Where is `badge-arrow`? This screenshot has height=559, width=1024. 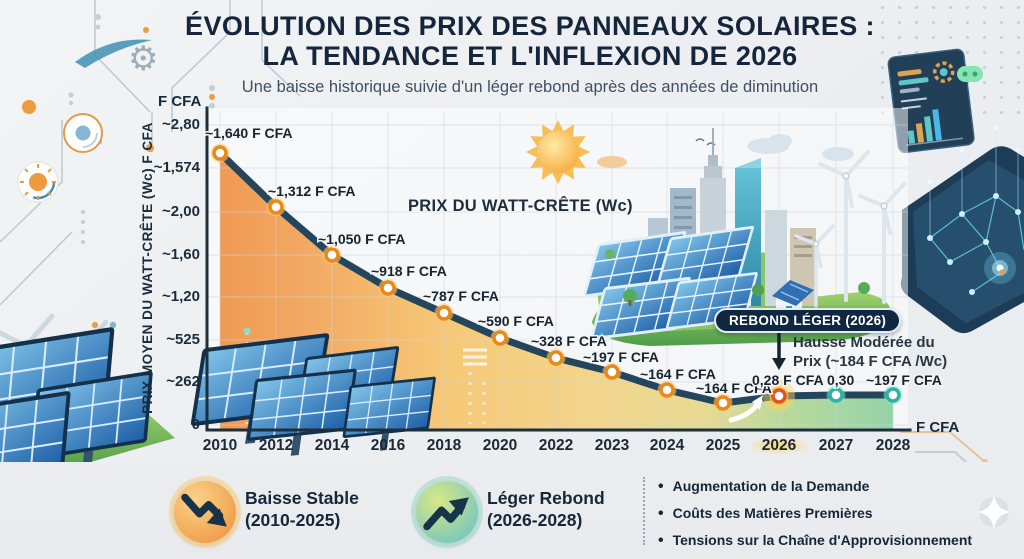
badge-arrow is located at coordinates (779, 351).